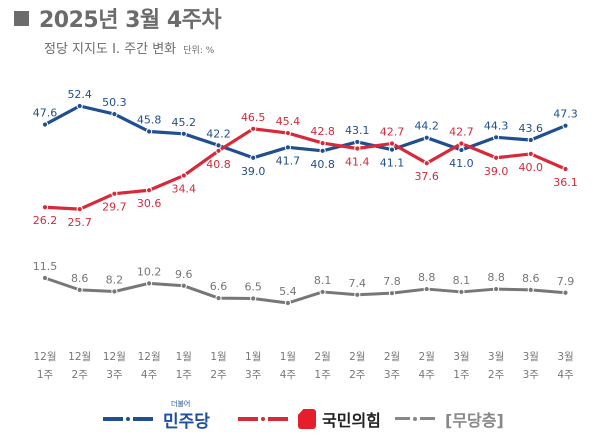  Describe the element at coordinates (474, 420) in the screenshot. I see `legend-label-independent: [무당층]` at that location.